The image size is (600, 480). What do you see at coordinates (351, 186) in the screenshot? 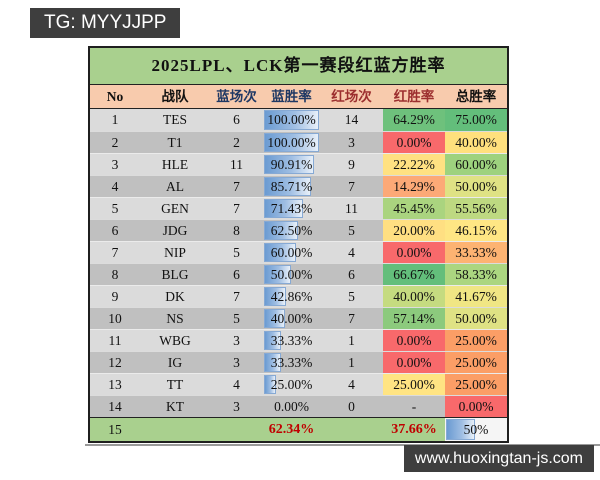
I see `red-games-cell: 7` at bounding box center [351, 186].